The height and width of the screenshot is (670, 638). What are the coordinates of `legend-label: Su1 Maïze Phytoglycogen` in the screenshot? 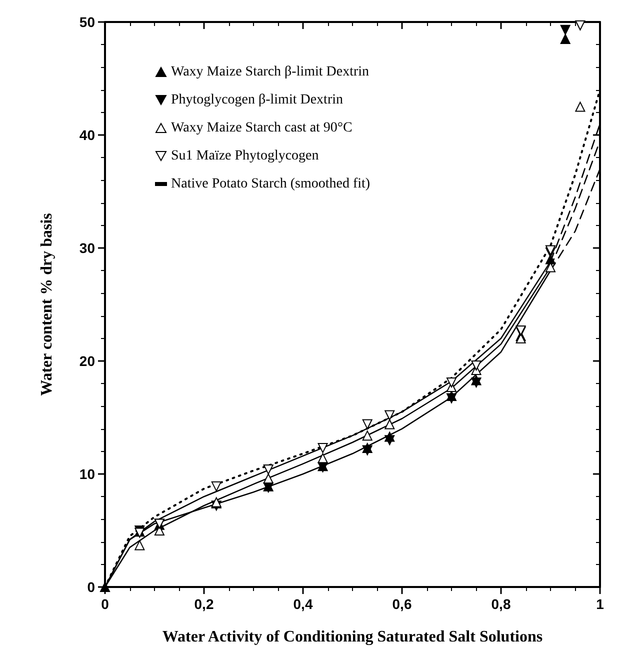 It's located at (245, 156).